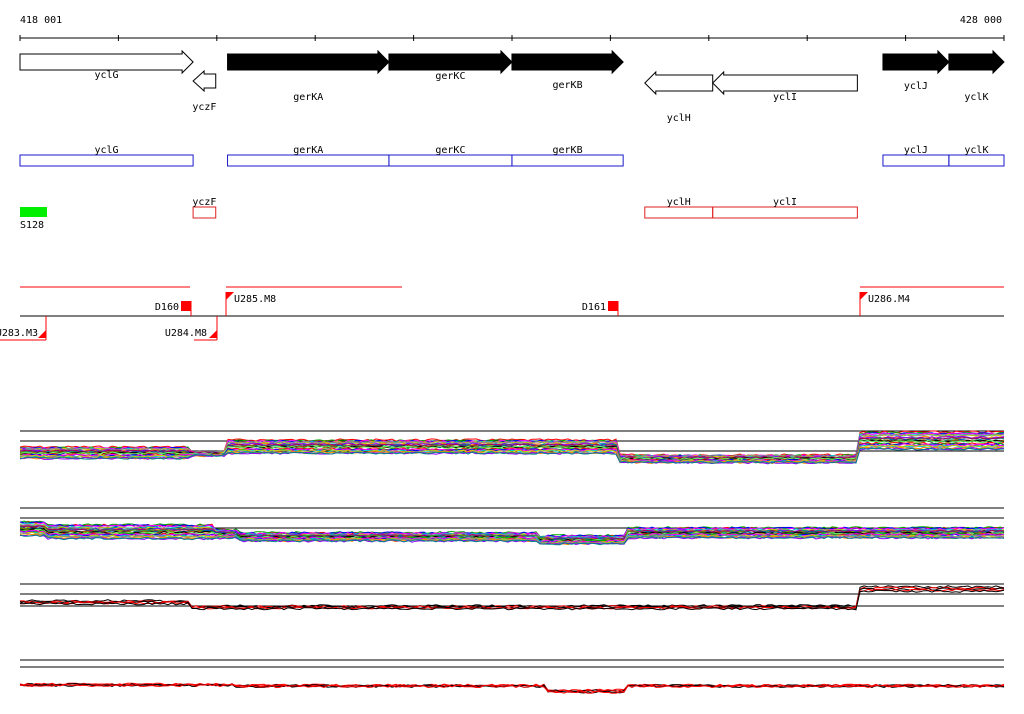 The image size is (1024, 714). What do you see at coordinates (450, 160) in the screenshot?
I see `feature-box-gerkc` at bounding box center [450, 160].